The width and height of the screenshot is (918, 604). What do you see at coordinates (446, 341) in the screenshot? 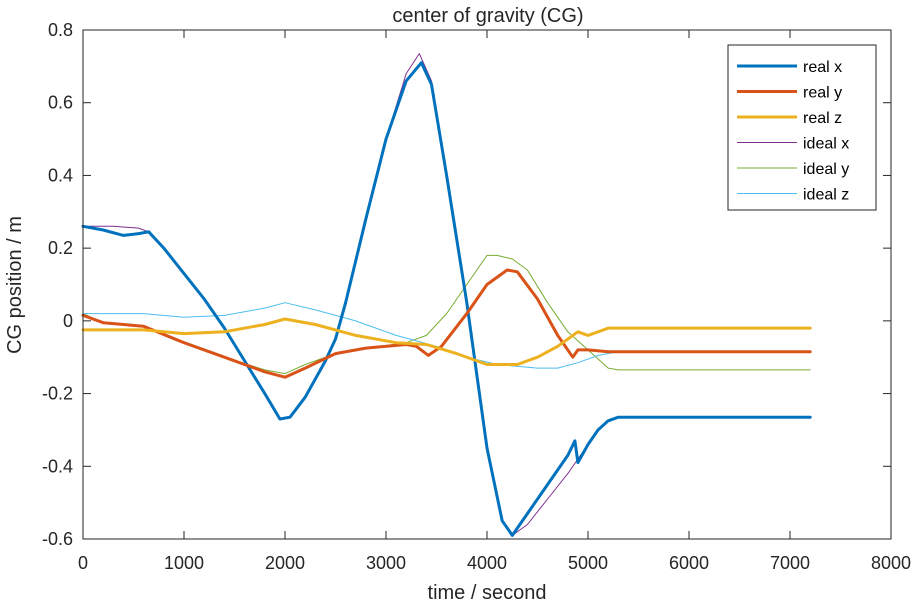
I see `series-line-real-z` at bounding box center [446, 341].